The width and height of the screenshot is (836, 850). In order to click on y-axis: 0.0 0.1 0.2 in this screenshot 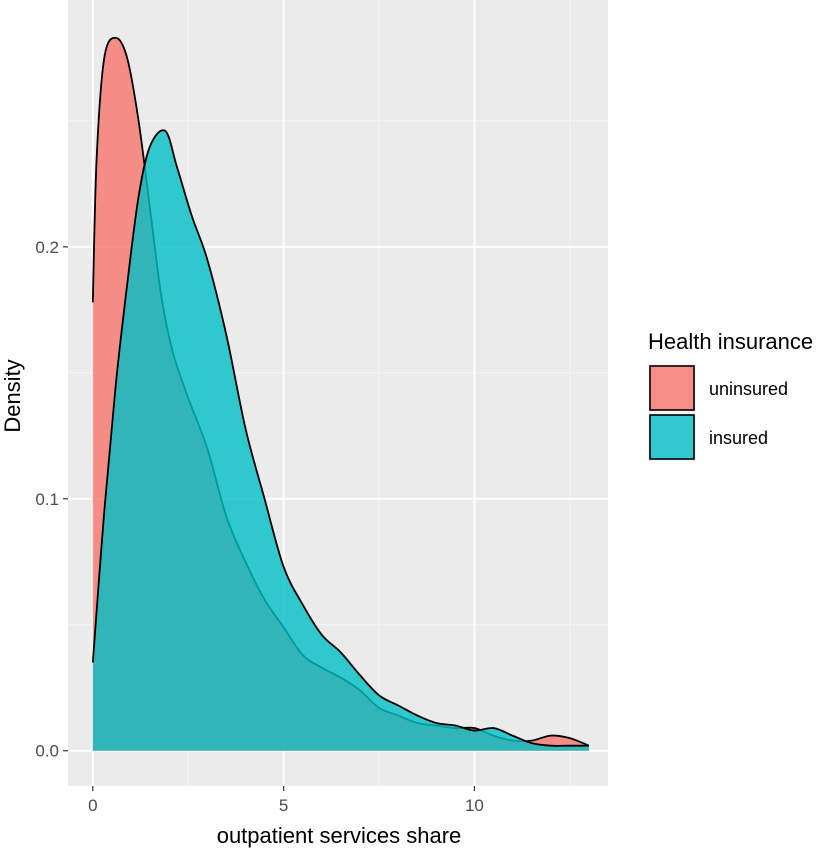, I will do `click(51, 499)`.